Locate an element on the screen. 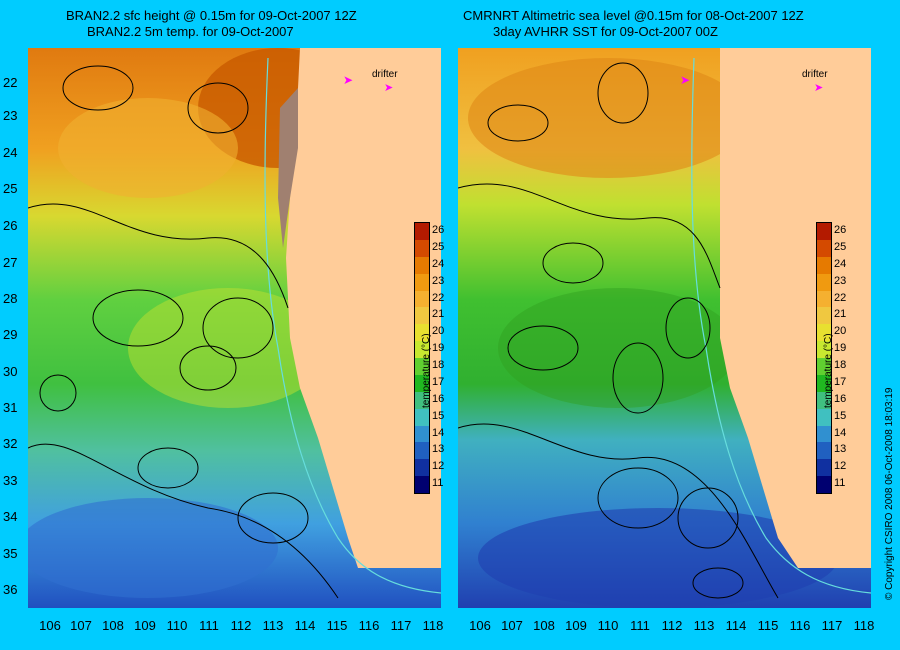 This screenshot has width=900, height=650. y-label-26: 26 is located at coordinates (10, 225).